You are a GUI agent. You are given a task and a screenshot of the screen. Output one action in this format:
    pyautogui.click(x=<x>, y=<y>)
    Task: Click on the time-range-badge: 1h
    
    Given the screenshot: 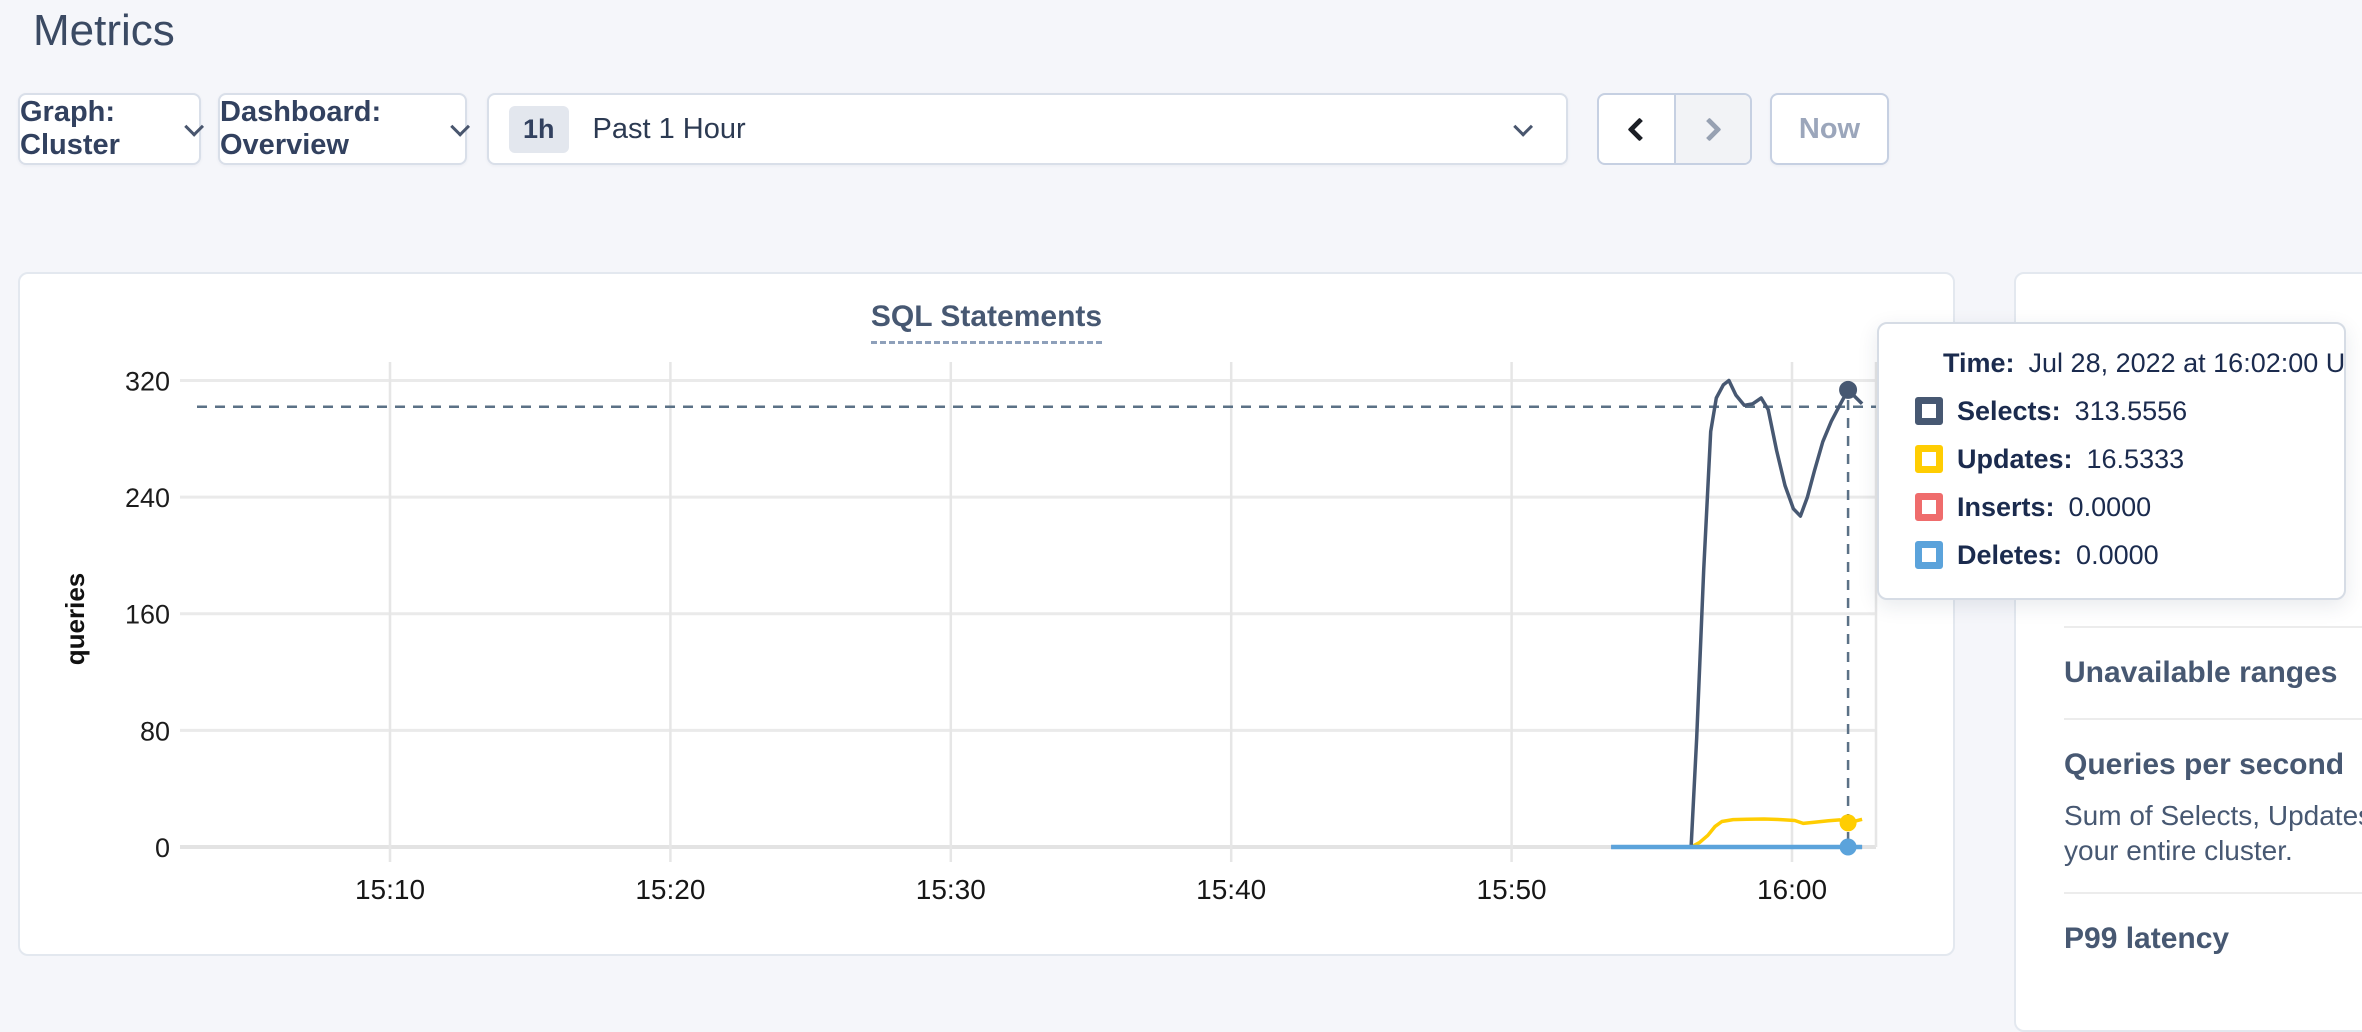 What is the action you would take?
    pyautogui.click(x=539, y=129)
    